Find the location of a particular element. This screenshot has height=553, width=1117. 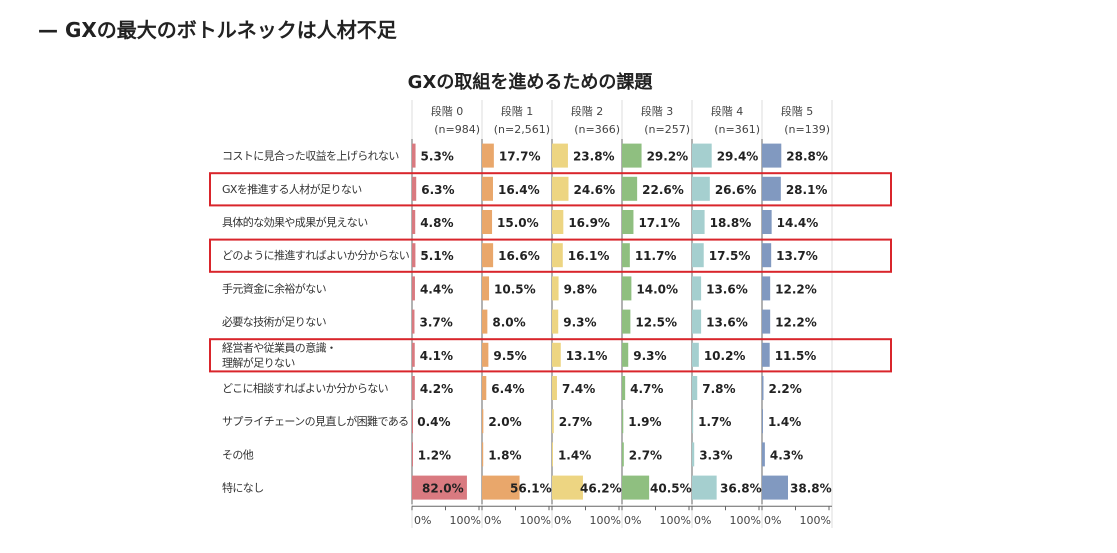

data-label: 46.2% is located at coordinates (601, 489).